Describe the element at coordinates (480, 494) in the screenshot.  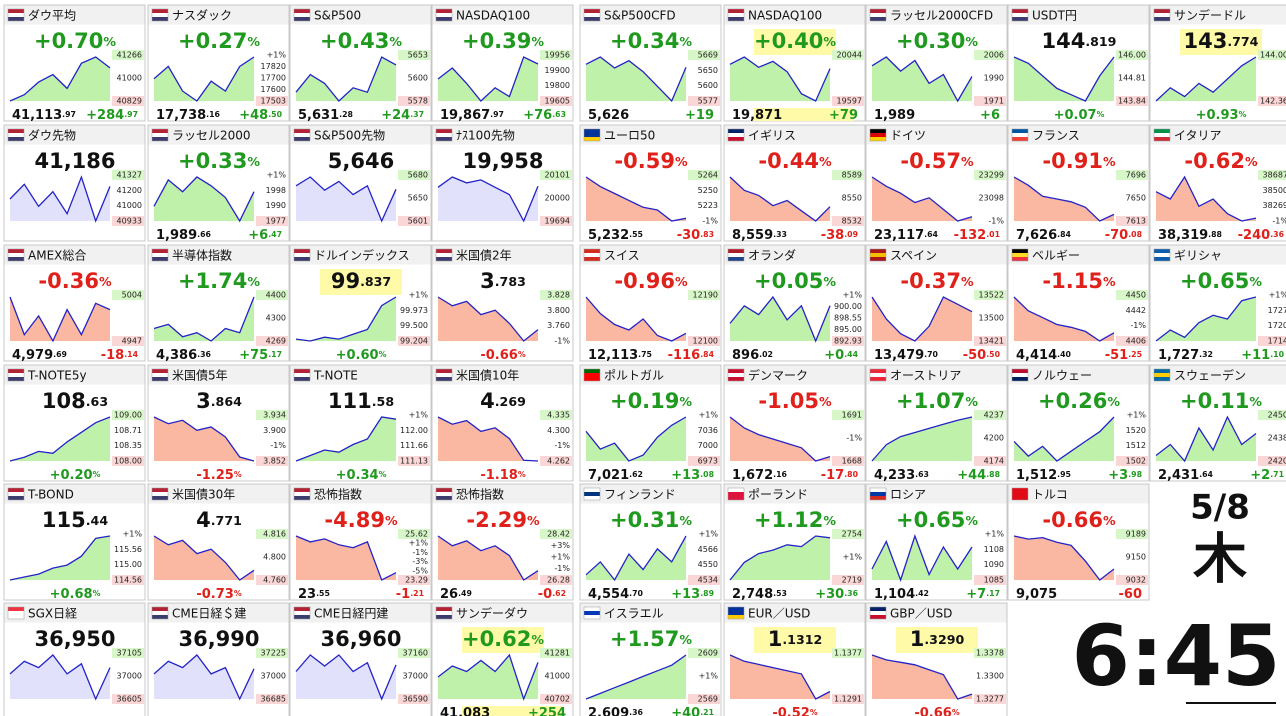
I see `tile-name: 恐怖指数` at that location.